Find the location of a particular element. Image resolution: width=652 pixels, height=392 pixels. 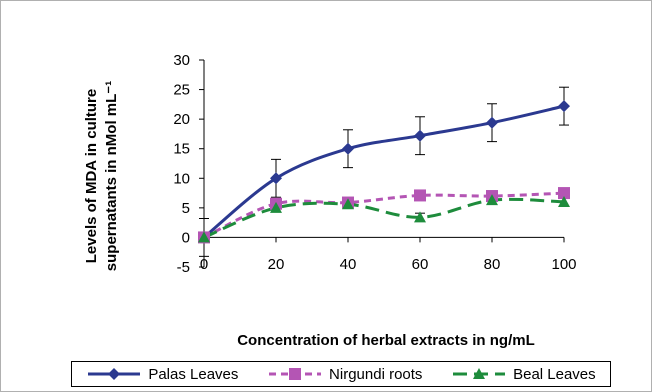

x-tick-label: 40 is located at coordinates (348, 264).